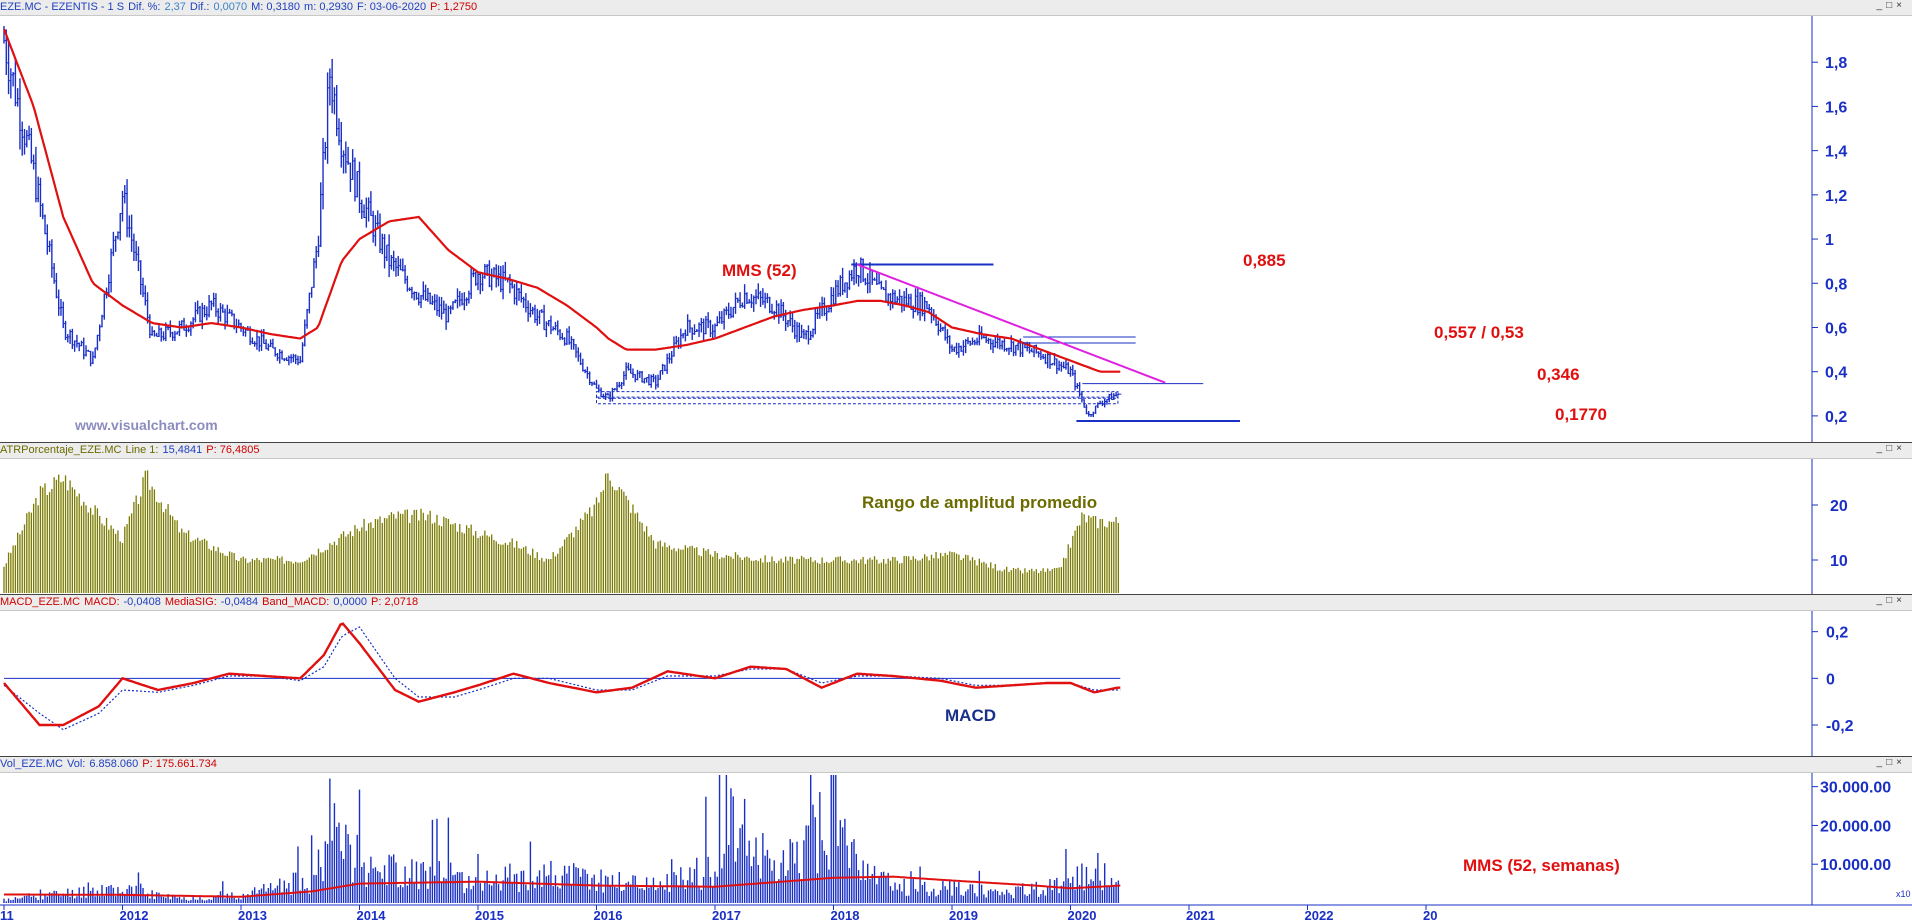 The height and width of the screenshot is (922, 1912). Describe the element at coordinates (372, 915) in the screenshot. I see `x-tick-label: 2014` at that location.